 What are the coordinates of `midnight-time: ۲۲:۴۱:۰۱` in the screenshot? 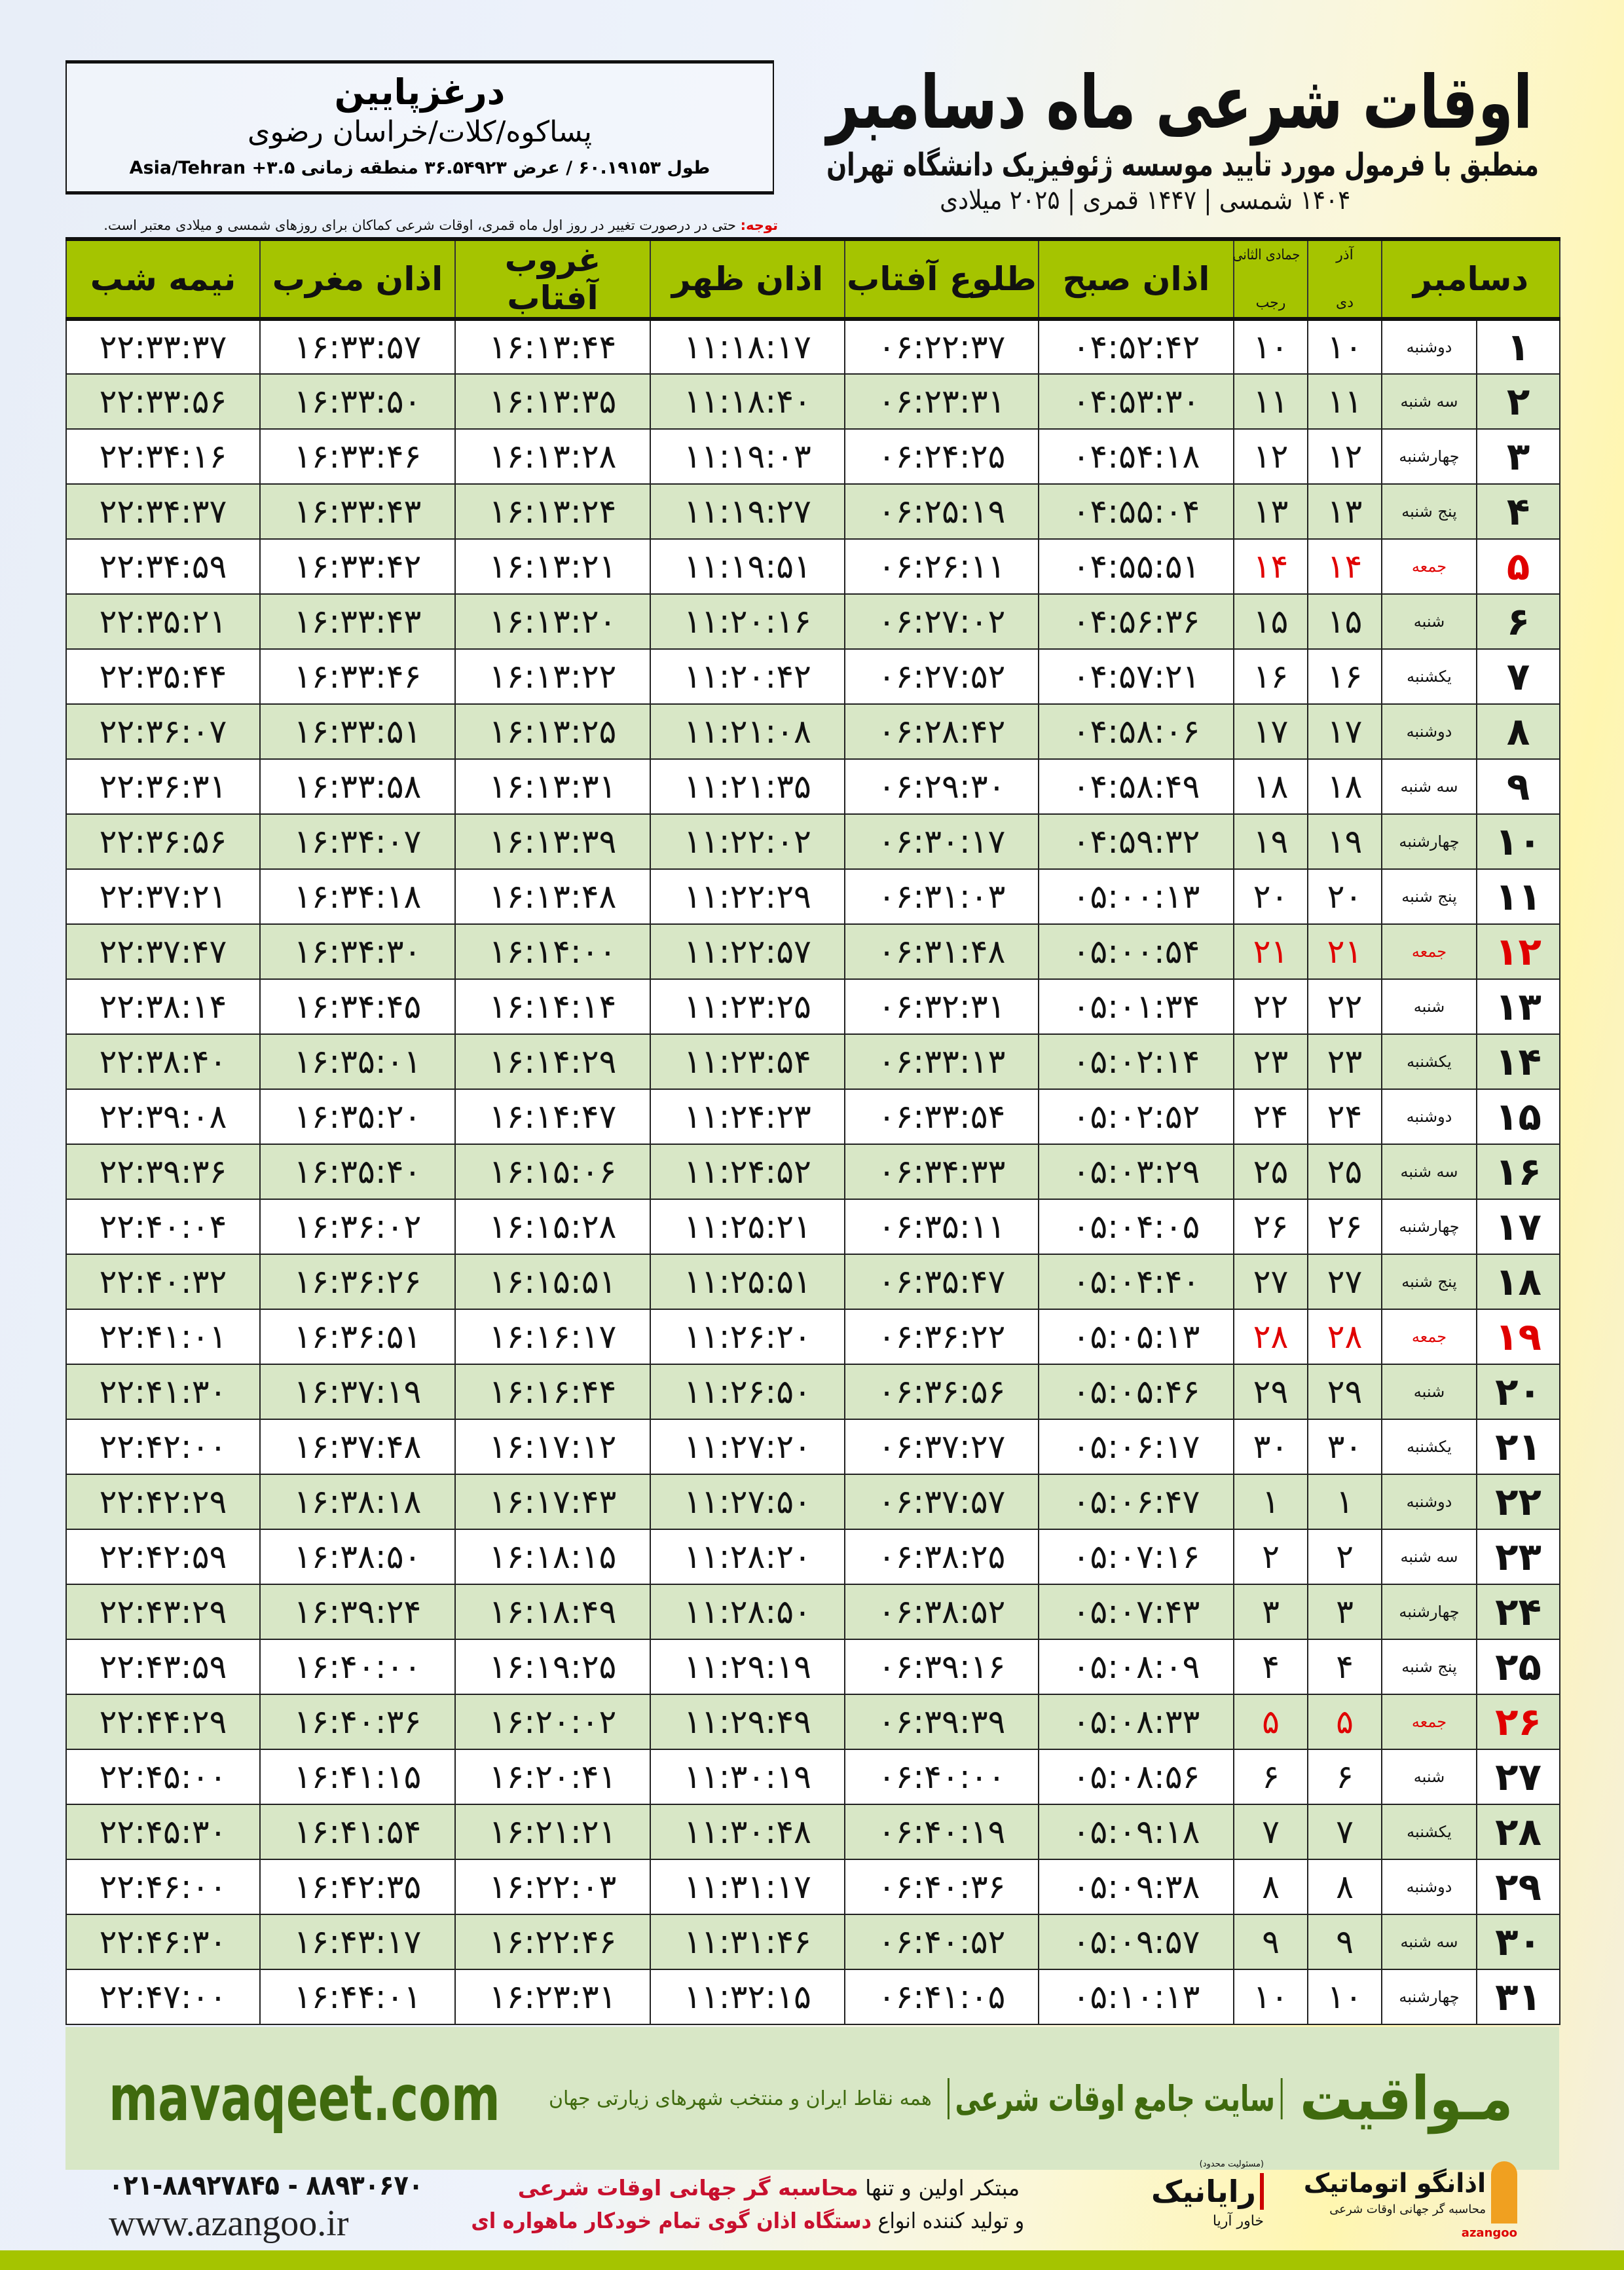 It's located at (163, 1337).